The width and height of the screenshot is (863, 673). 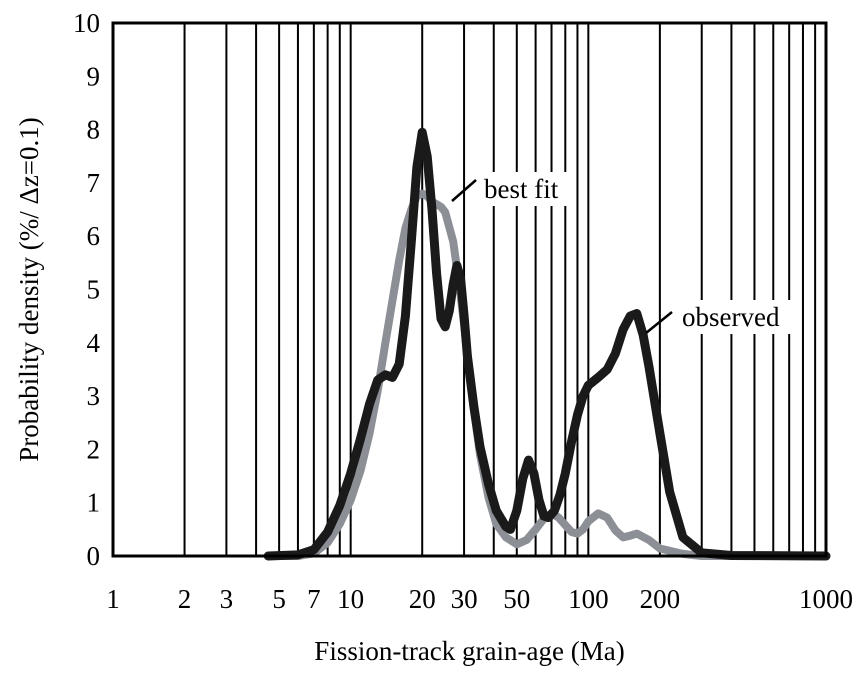 I want to click on y-tick-label: 8, so click(x=94, y=130).